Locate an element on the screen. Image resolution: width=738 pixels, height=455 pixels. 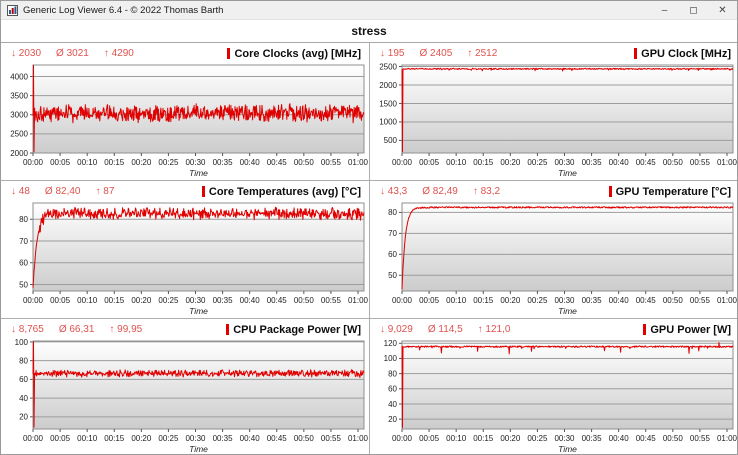
stats-row: ↓ 43,3 Ø 82,49 ↑ 83,2 is located at coordinates (494, 191).